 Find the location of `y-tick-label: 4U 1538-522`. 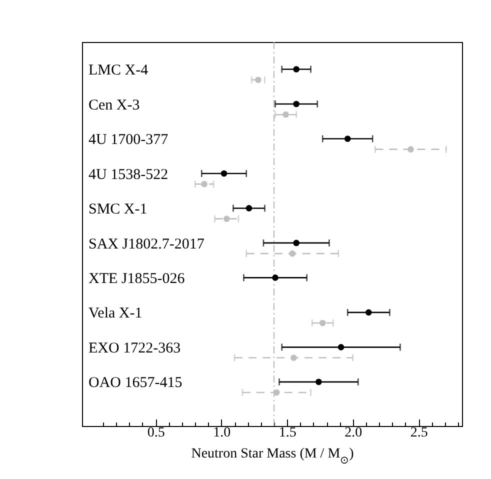

y-tick-label: 4U 1538-522 is located at coordinates (128, 174).